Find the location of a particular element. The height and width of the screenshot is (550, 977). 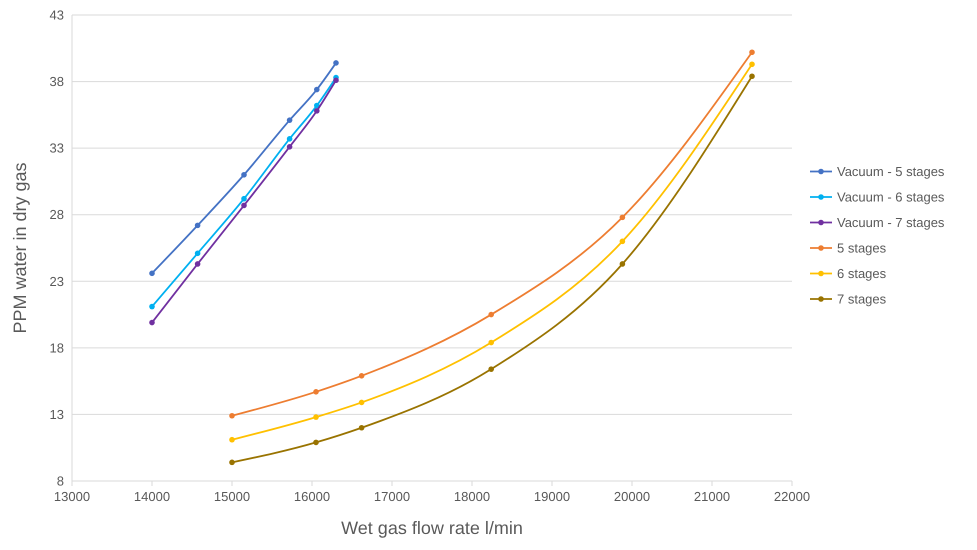

y-axis-title: PPM water in dry gas is located at coordinates (20, 248).